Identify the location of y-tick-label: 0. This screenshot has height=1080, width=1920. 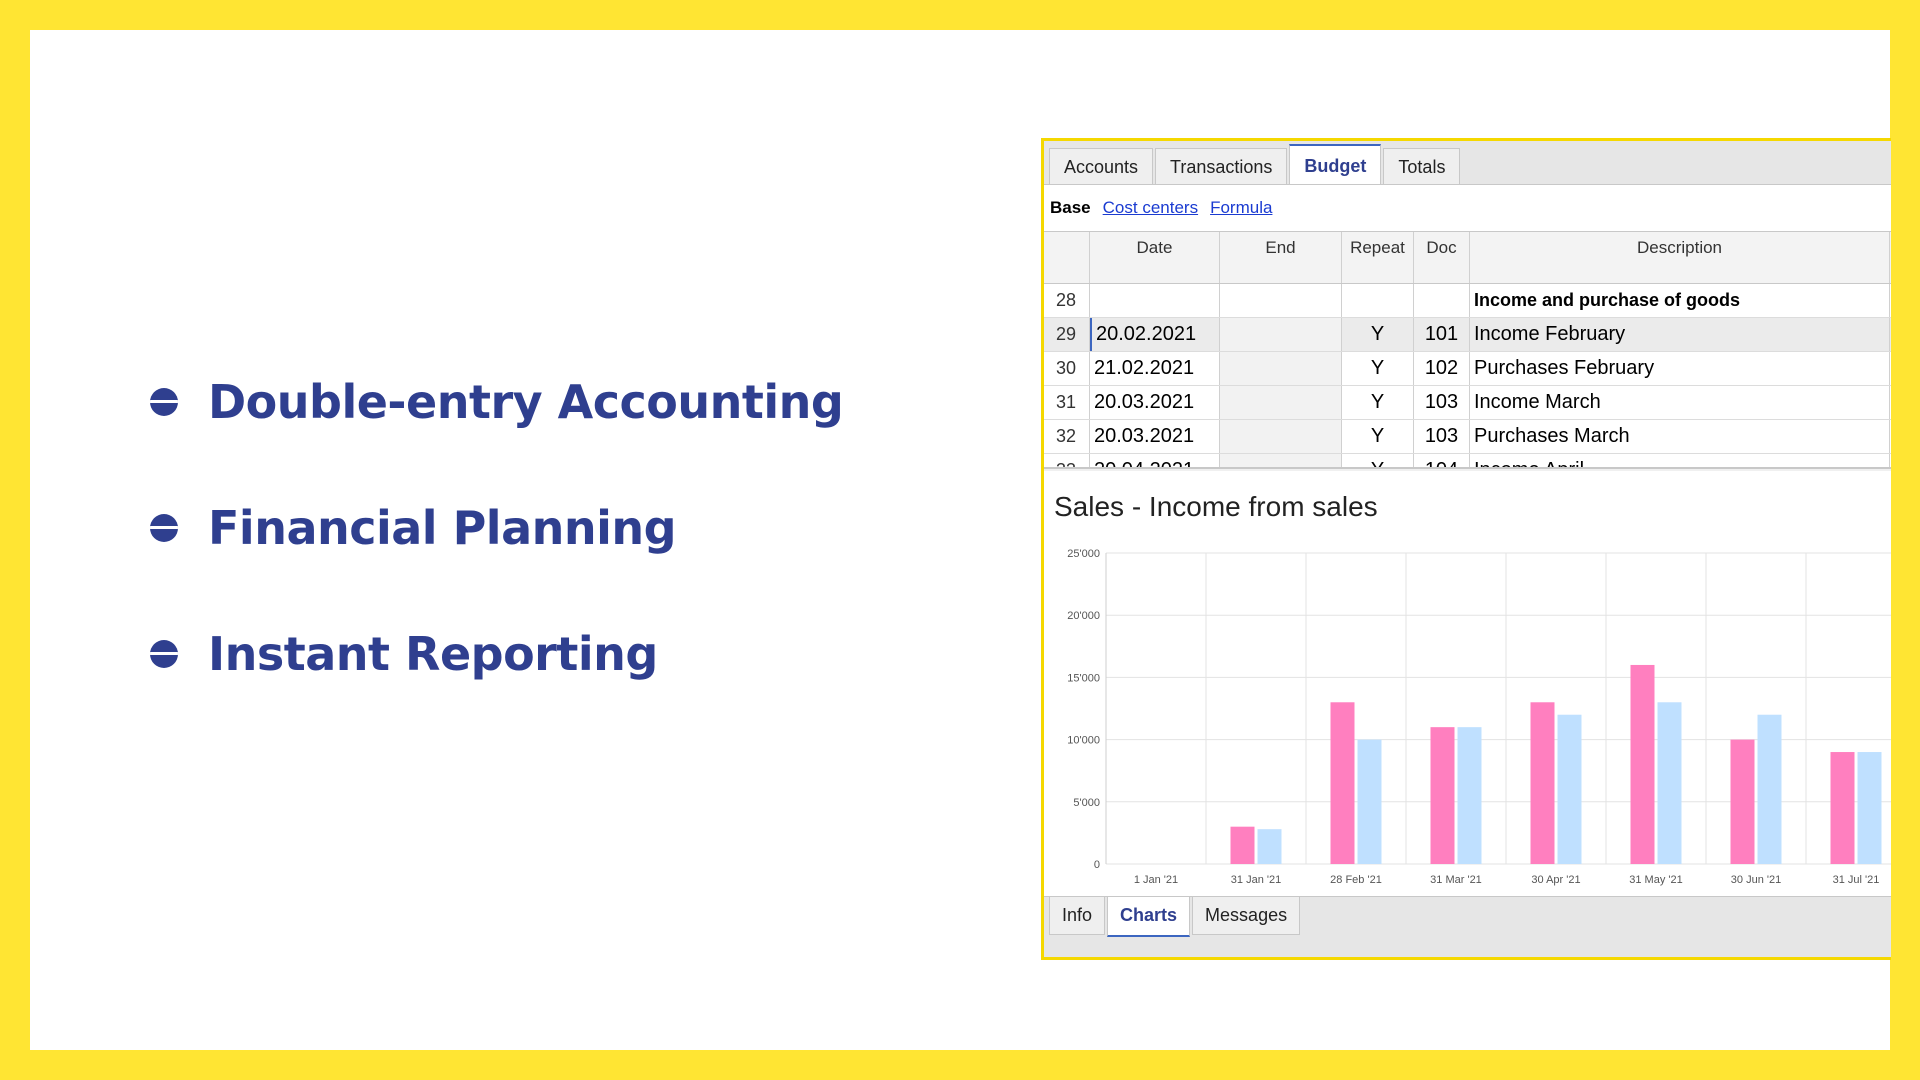
(1097, 865).